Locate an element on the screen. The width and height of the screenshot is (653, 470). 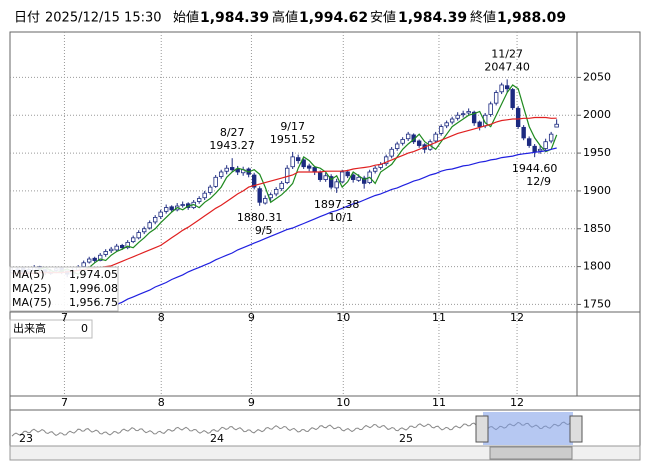
x-tick-label: 12 is located at coordinates (517, 317).